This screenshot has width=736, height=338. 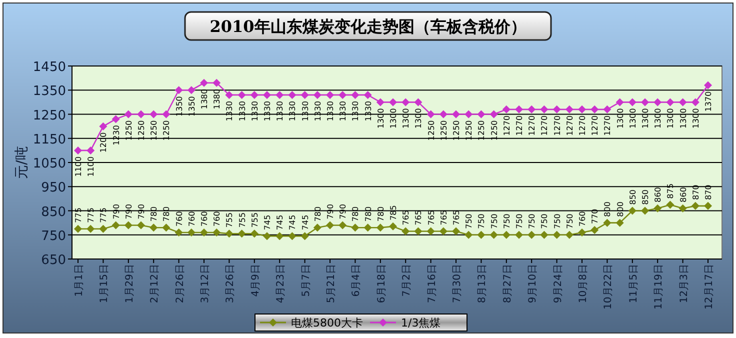 What do you see at coordinates (256, 280) in the screenshot?
I see `x-tick-label: 4月9日` at bounding box center [256, 280].